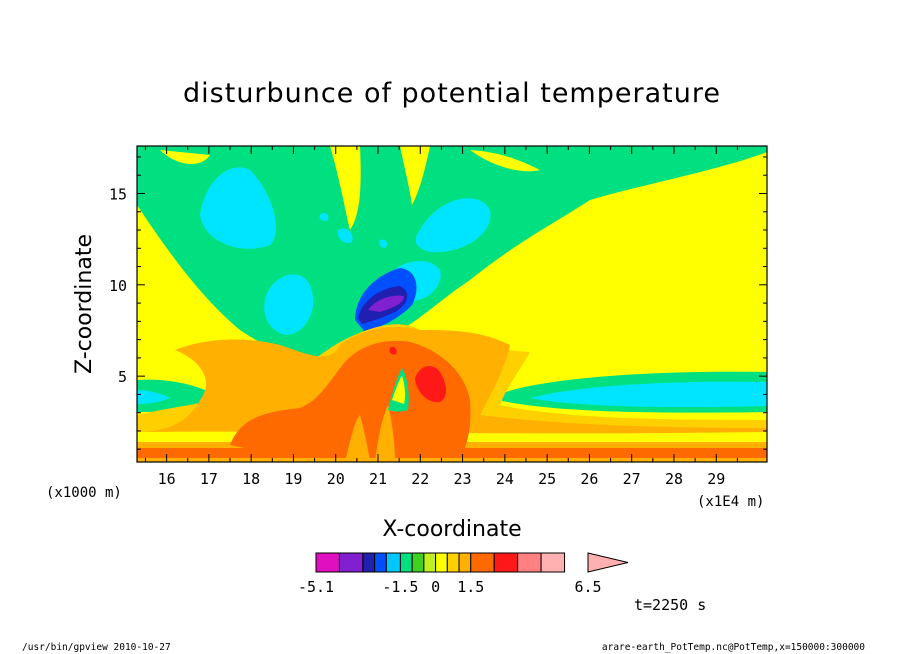 Image resolution: width=904 pixels, height=654 pixels. I want to click on red-blob, so click(430, 384).